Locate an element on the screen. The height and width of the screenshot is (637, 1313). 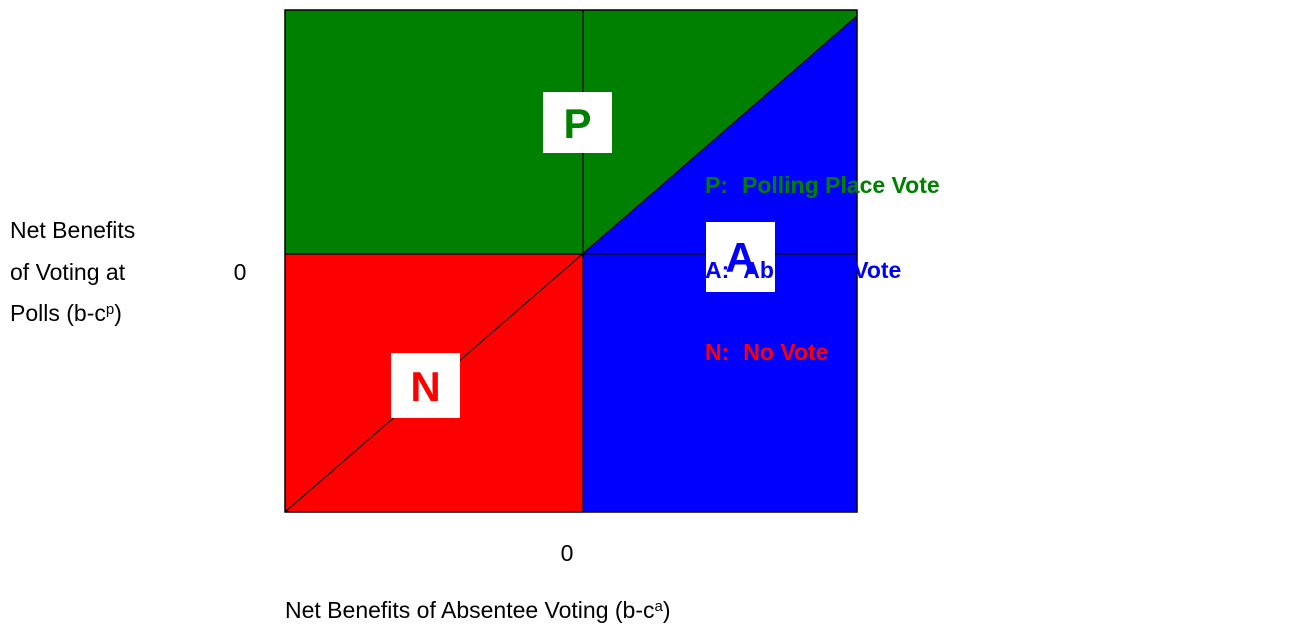
legend-entry: N: No Vote is located at coordinates (766, 352).